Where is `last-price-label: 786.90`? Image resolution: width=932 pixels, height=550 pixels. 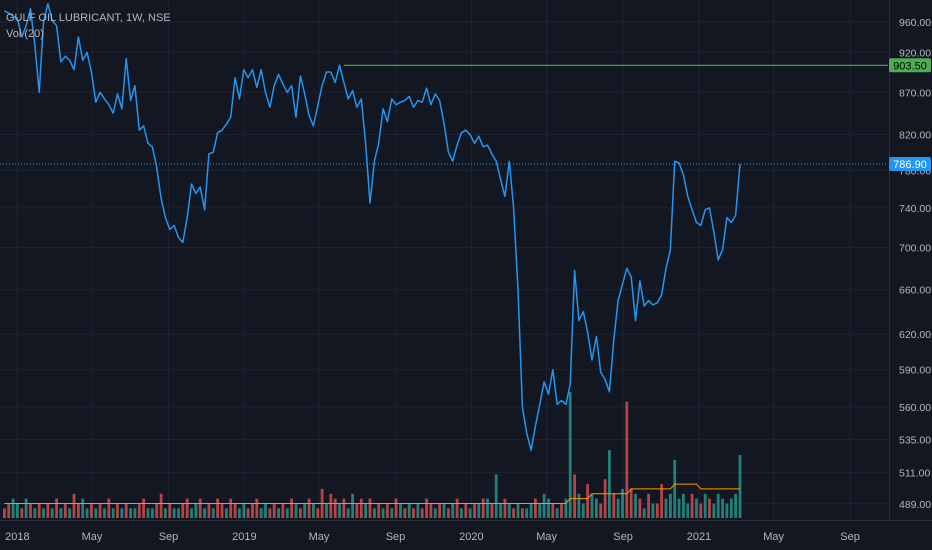
last-price-label: 786.90 is located at coordinates (910, 163).